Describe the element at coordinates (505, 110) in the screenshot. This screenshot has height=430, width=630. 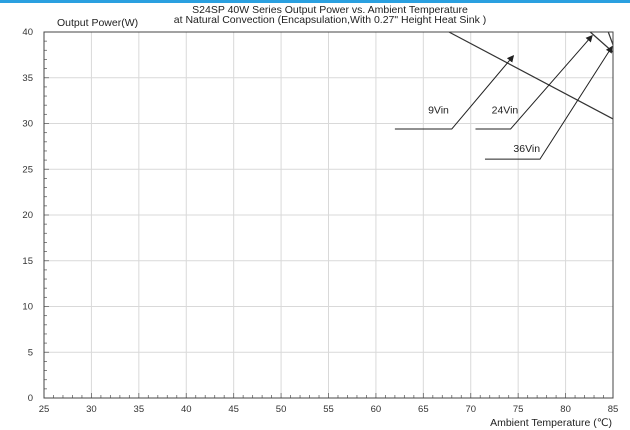
I see `annotation-24vin: 24Vin` at that location.